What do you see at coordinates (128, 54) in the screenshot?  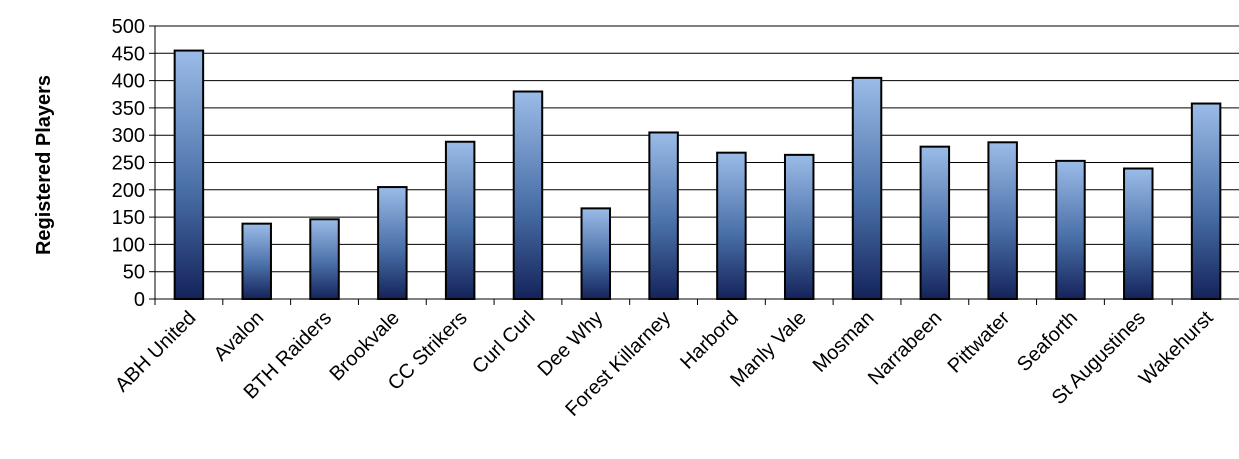 I see `y-tick-label: 450` at bounding box center [128, 54].